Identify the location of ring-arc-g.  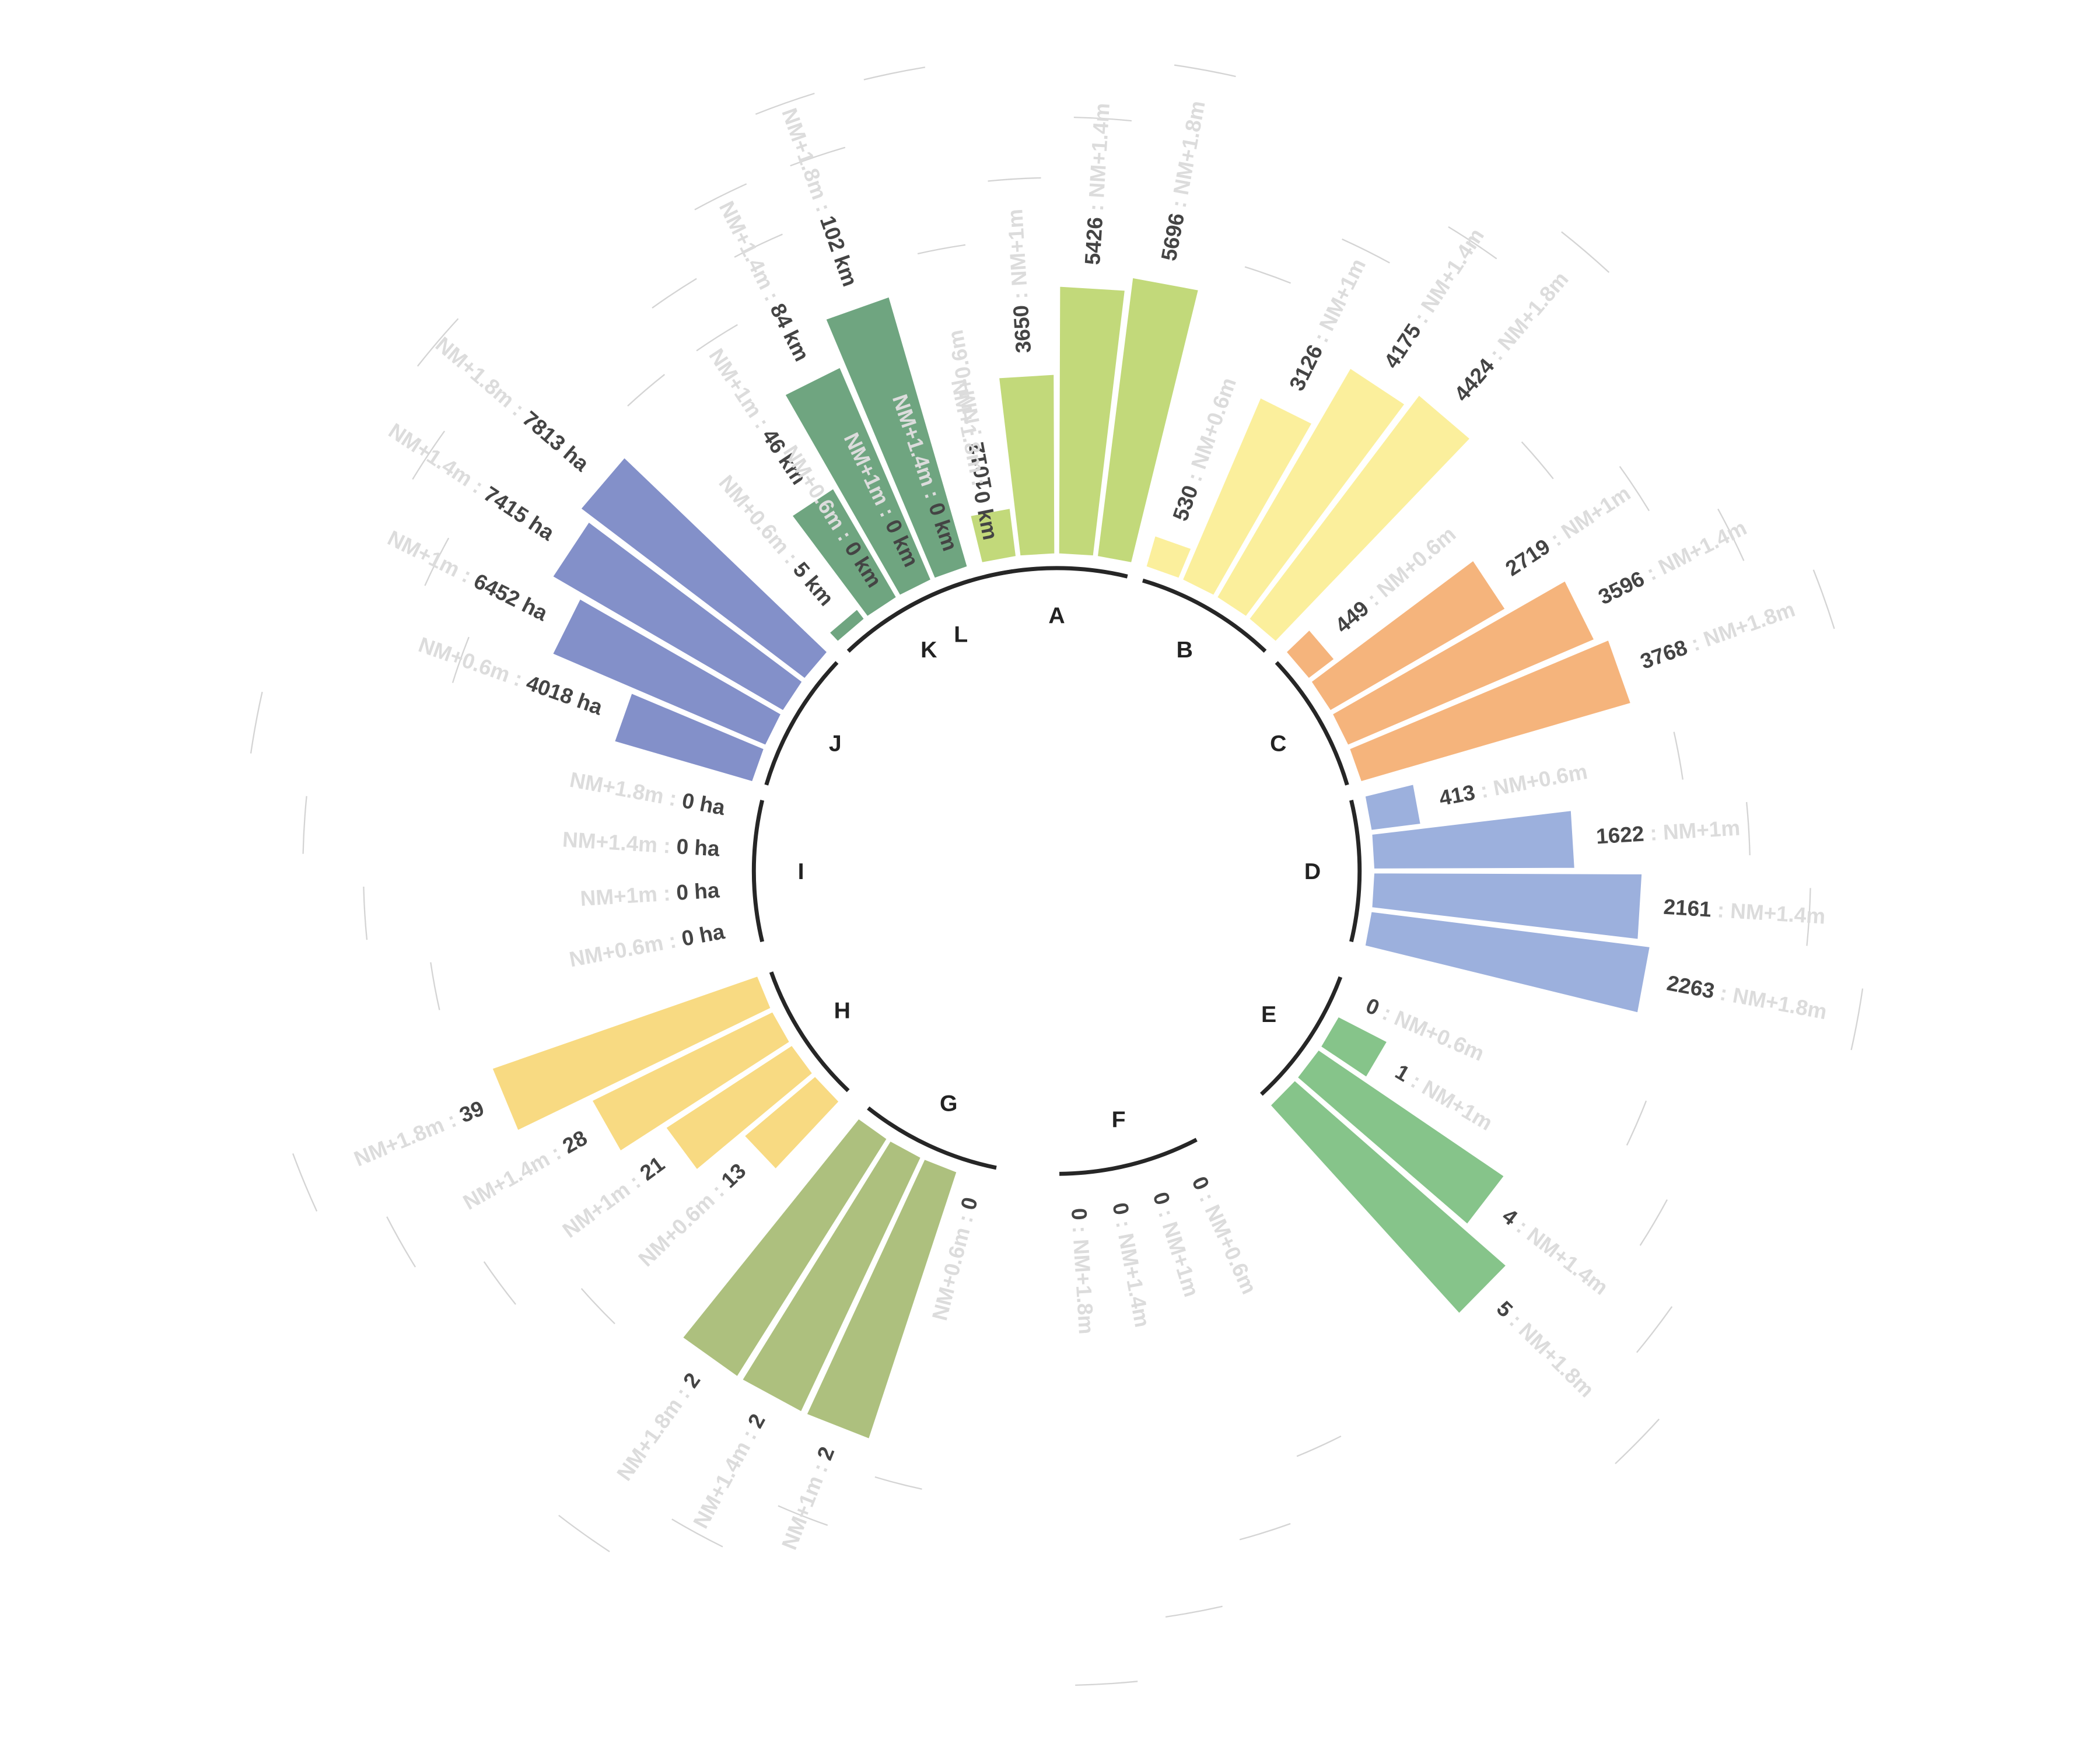
(932, 1138).